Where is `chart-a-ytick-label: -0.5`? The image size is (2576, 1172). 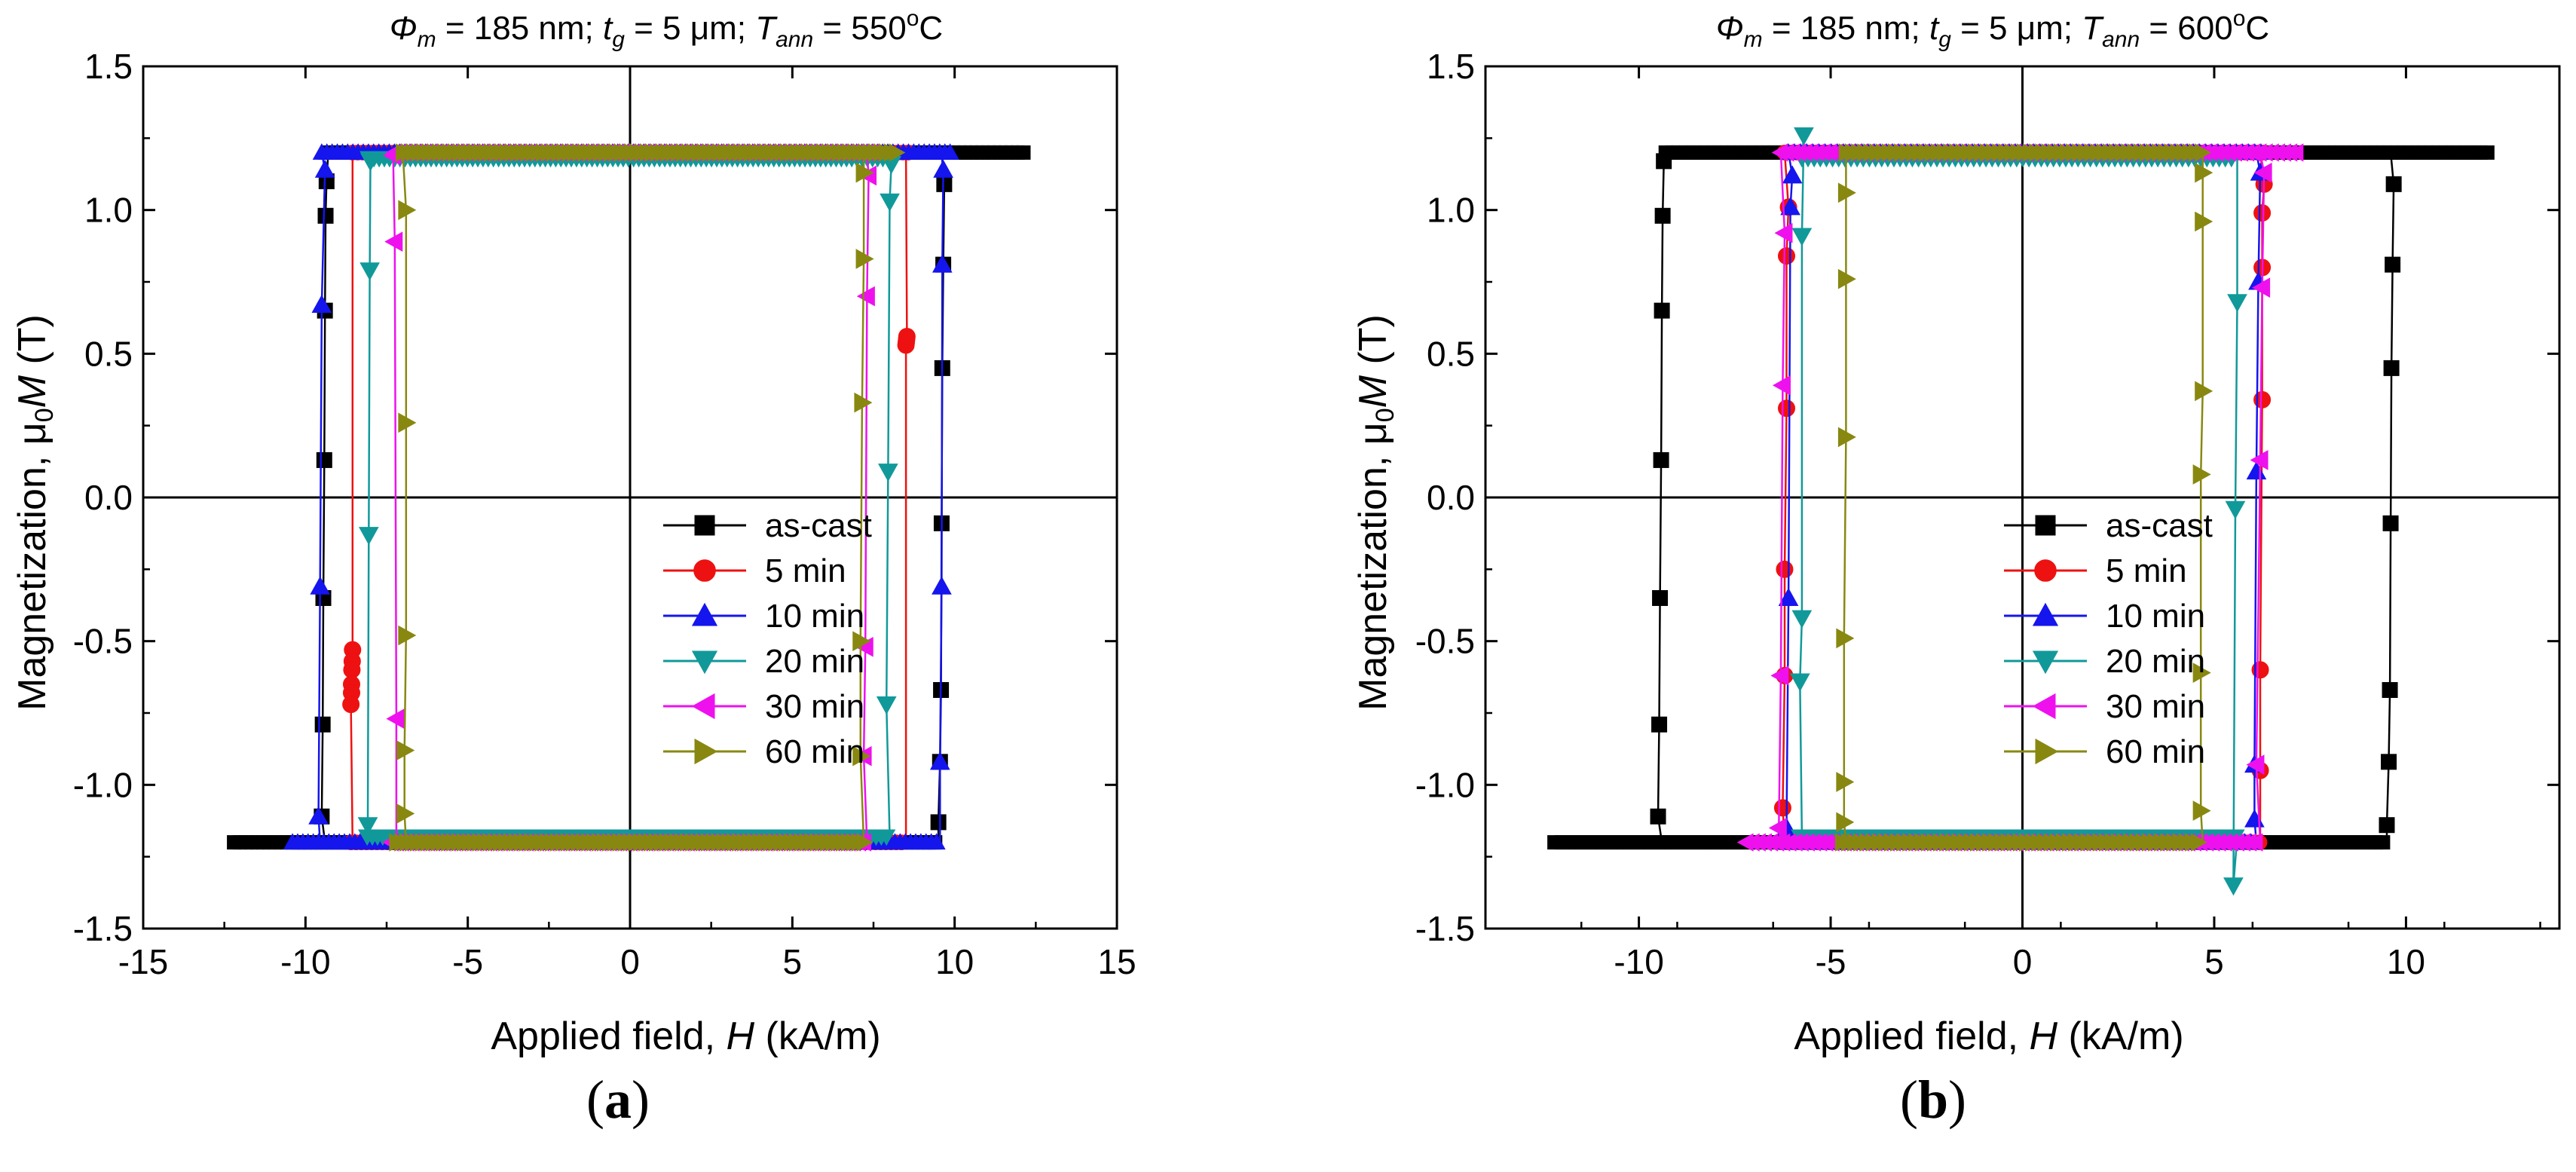
chart-a-ytick-label: -0.5 is located at coordinates (103, 641).